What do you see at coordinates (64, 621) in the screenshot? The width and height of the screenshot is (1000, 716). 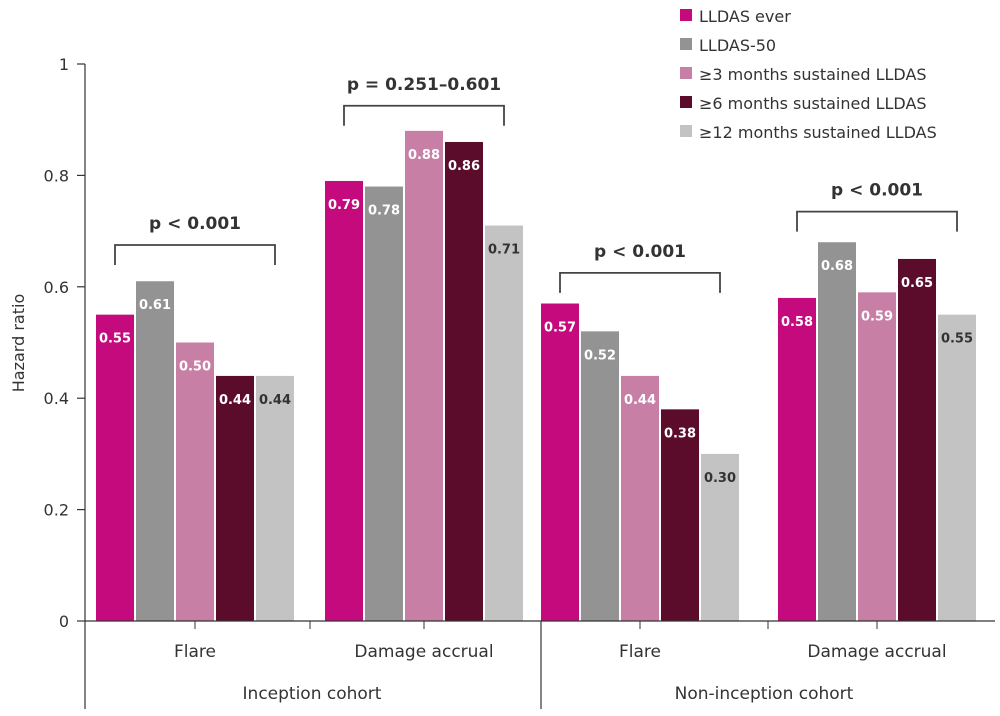 I see `y-tick-label: 0` at bounding box center [64, 621].